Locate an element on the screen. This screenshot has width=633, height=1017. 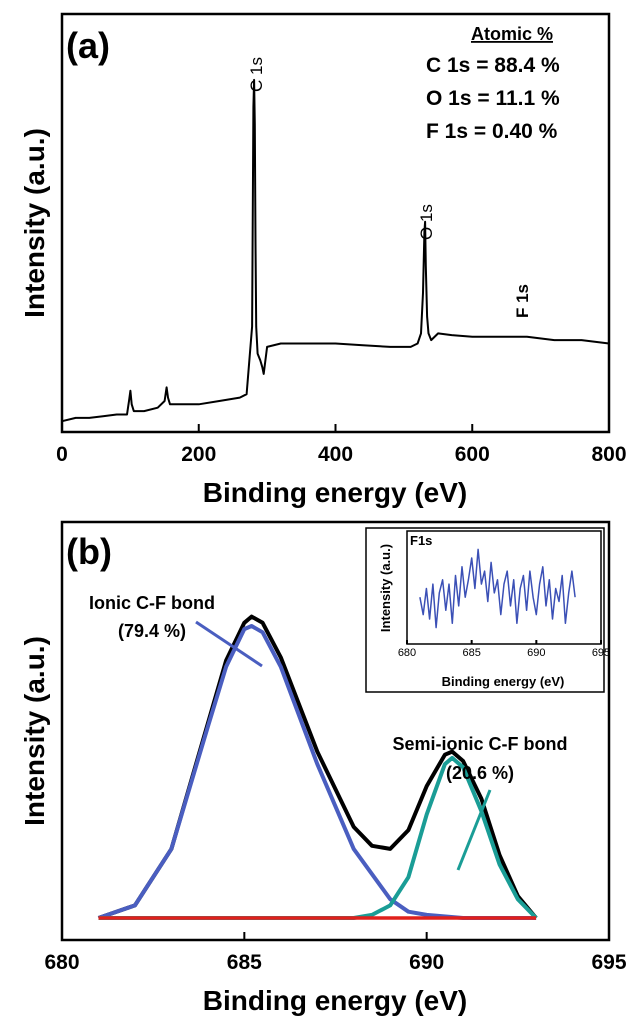
inset-x-ticks: 680 685 690 695 is located at coordinates (504, 649).